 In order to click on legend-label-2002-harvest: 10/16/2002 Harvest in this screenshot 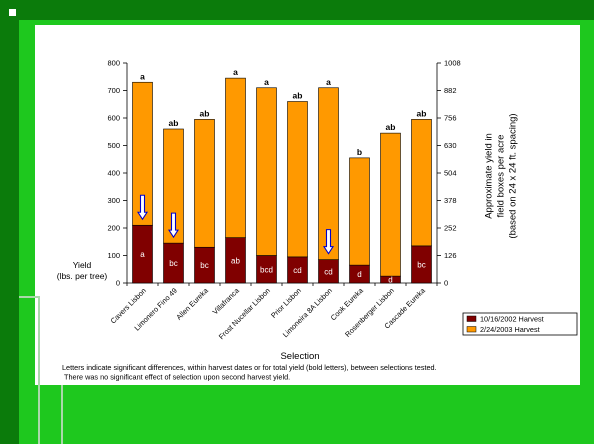, I will do `click(512, 319)`.